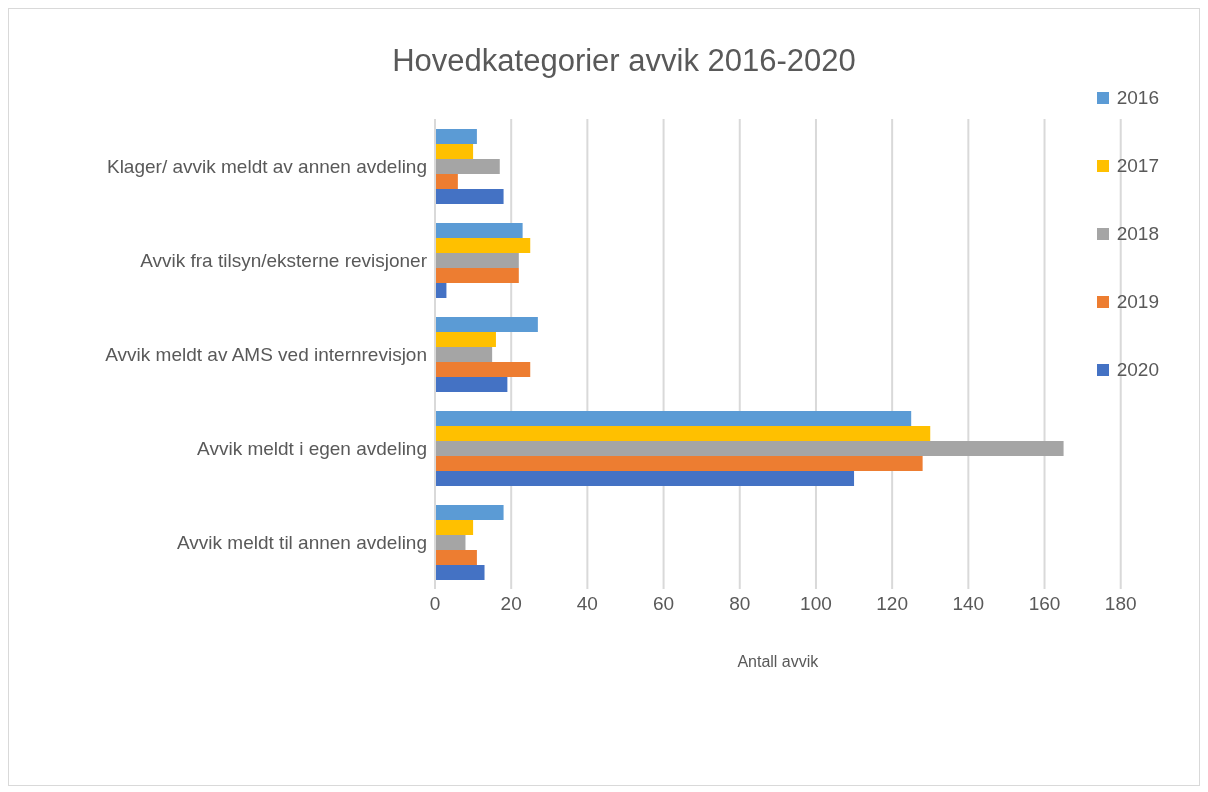 This screenshot has height=792, width=1208. What do you see at coordinates (312, 448) in the screenshot?
I see `y-tick-label: Avvik meldt i egen avdeling` at bounding box center [312, 448].